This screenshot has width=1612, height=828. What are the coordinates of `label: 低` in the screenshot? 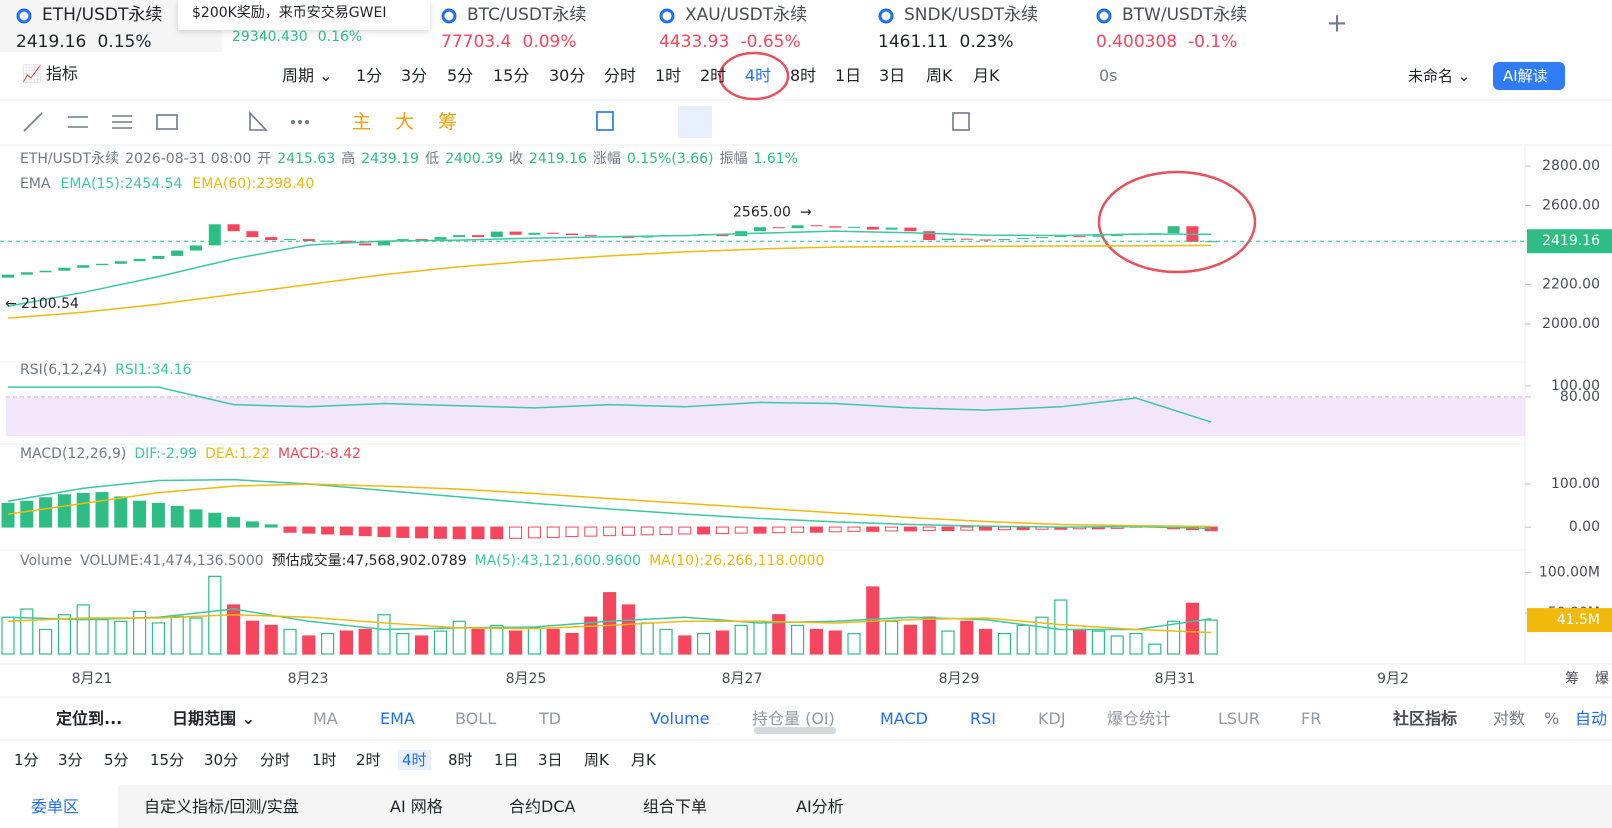 It's located at (432, 159).